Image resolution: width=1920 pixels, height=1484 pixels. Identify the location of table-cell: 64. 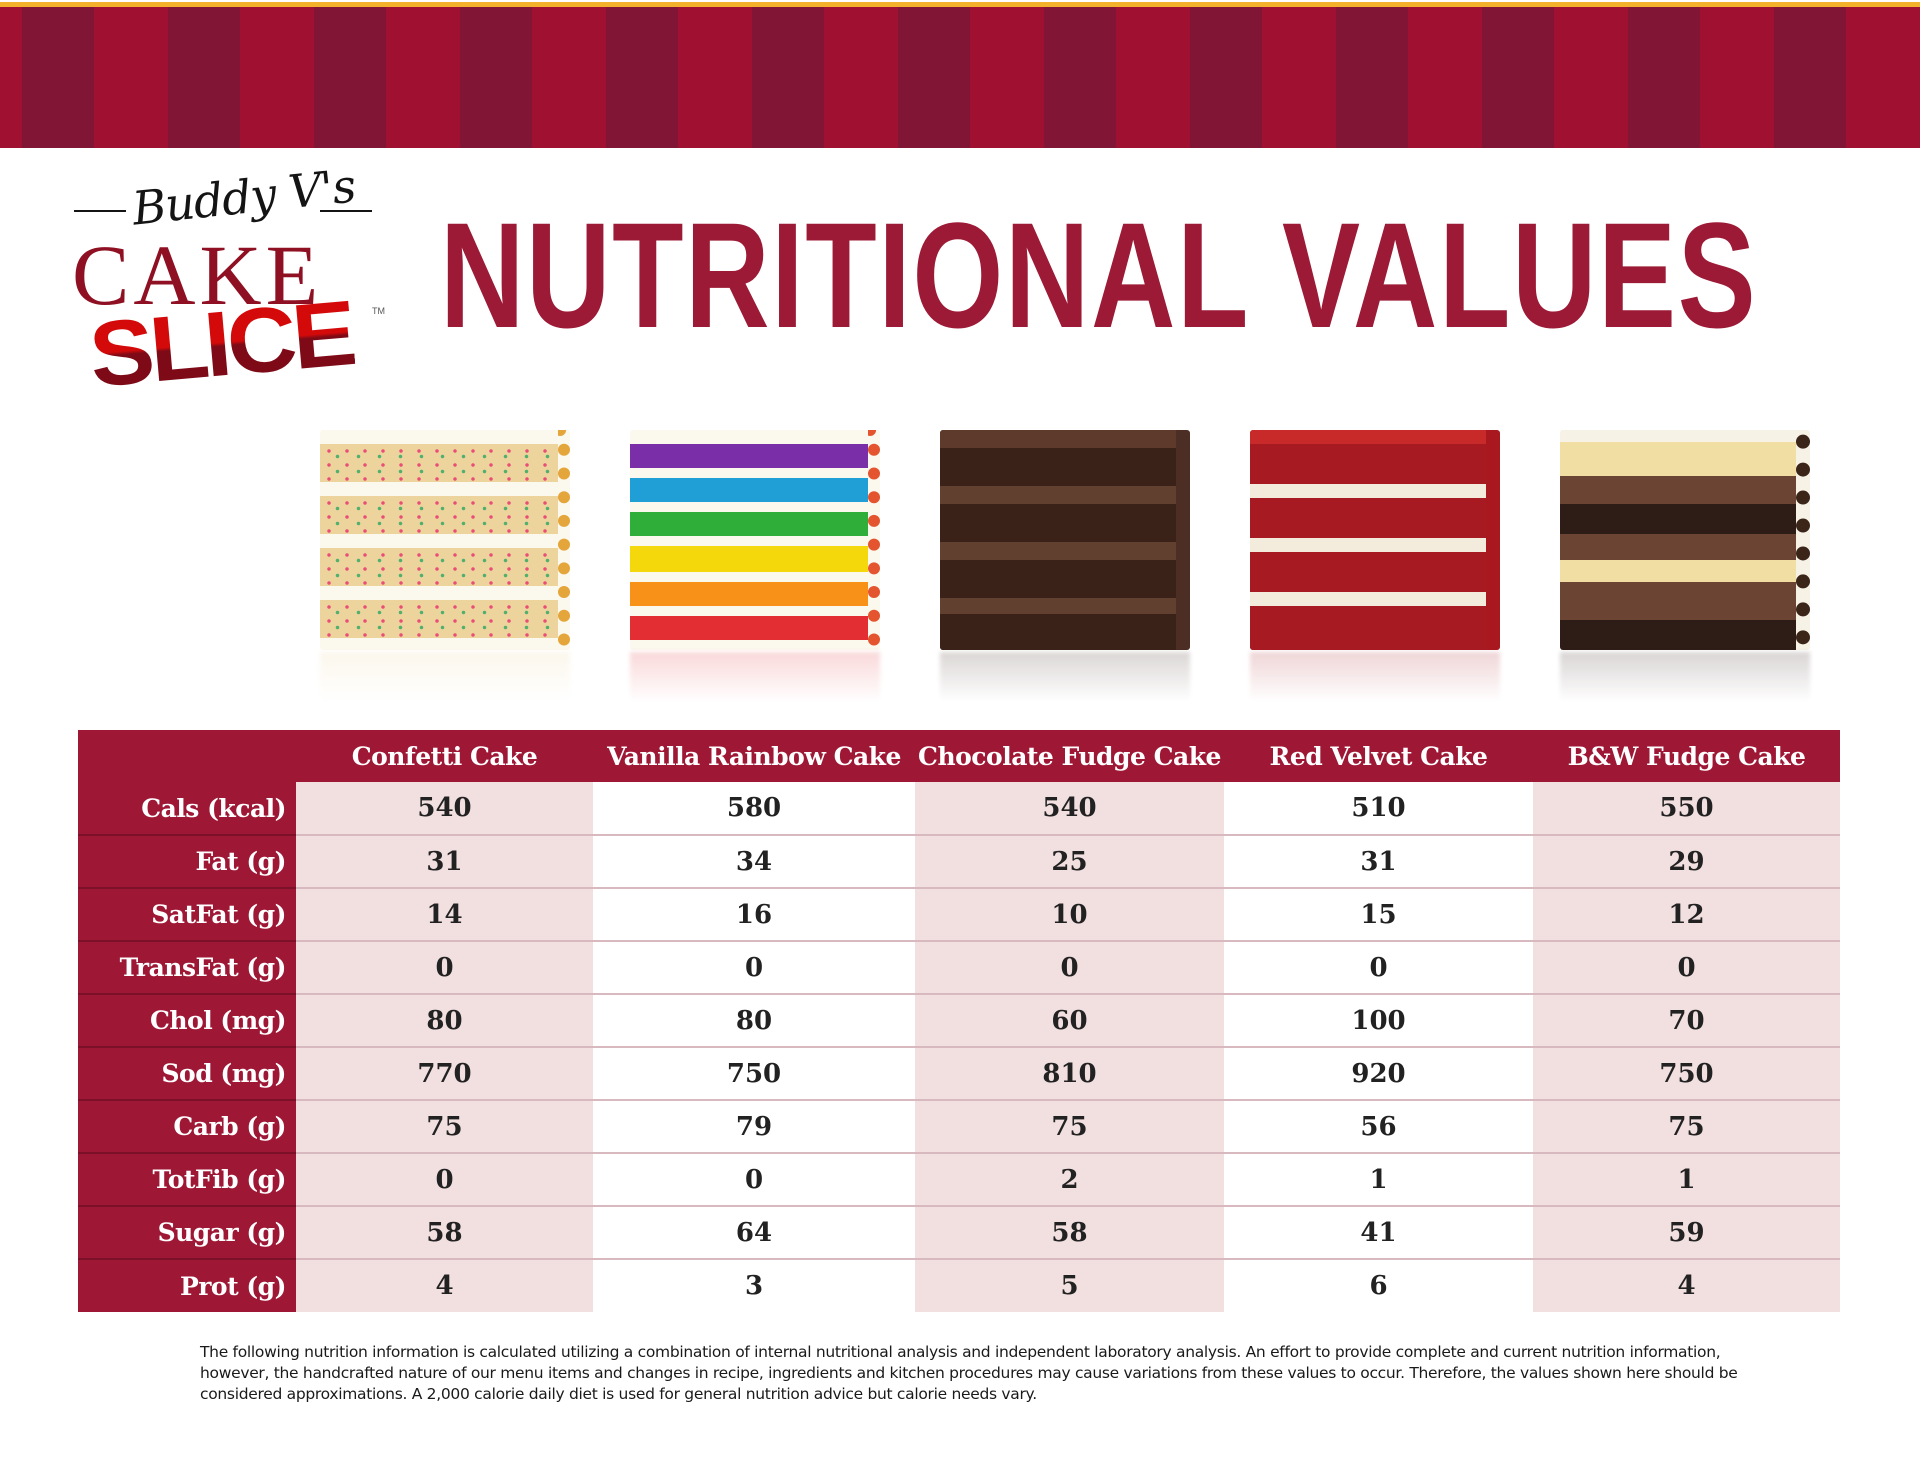
(754, 1232).